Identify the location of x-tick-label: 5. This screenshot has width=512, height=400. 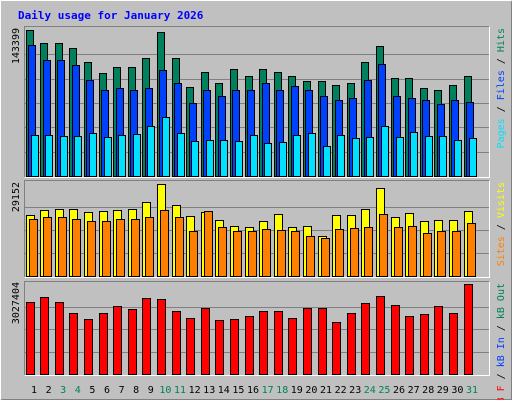
(92, 390).